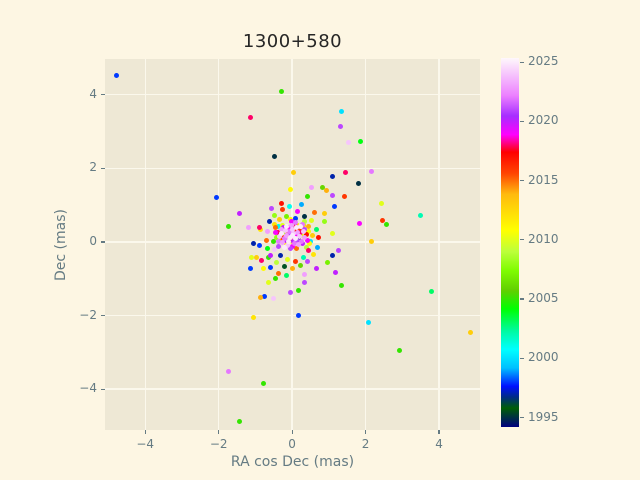 This screenshot has height=480, width=640. Describe the element at coordinates (93, 167) in the screenshot. I see `y-tick-label: 2` at that location.